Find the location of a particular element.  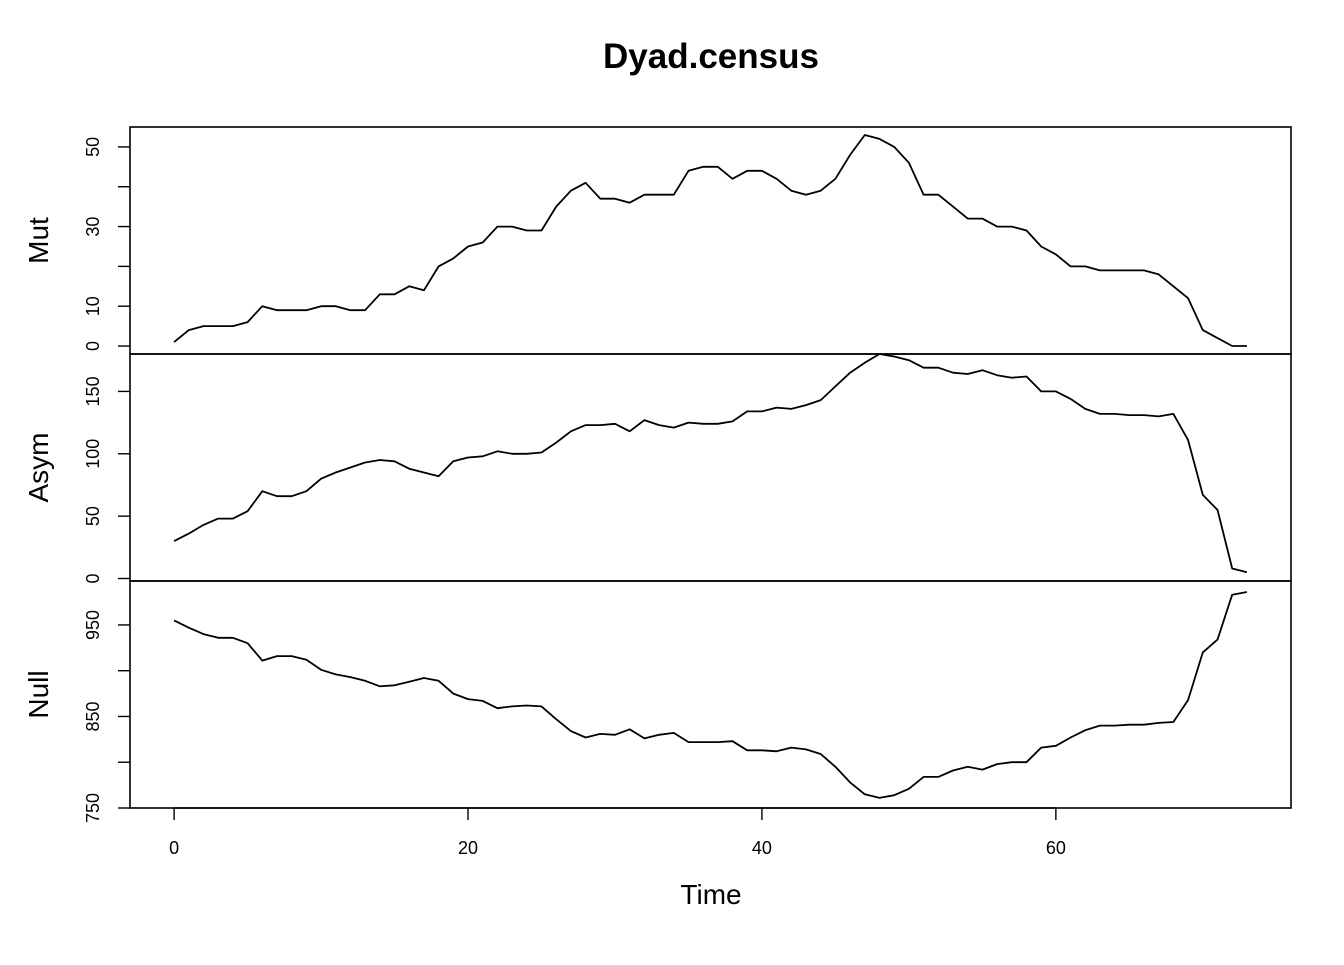

chart-title: Dyad.census is located at coordinates (711, 56).